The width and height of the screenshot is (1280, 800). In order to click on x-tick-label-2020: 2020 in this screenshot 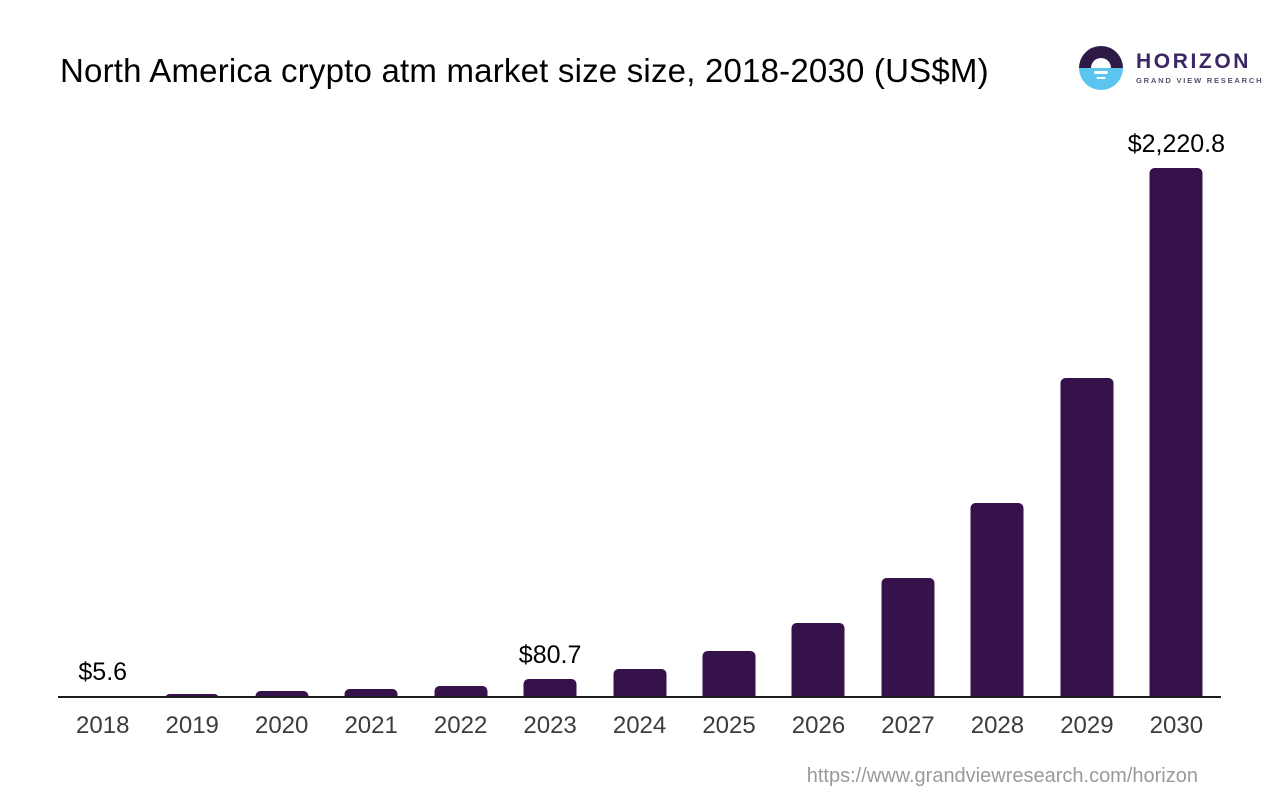, I will do `click(281, 725)`.